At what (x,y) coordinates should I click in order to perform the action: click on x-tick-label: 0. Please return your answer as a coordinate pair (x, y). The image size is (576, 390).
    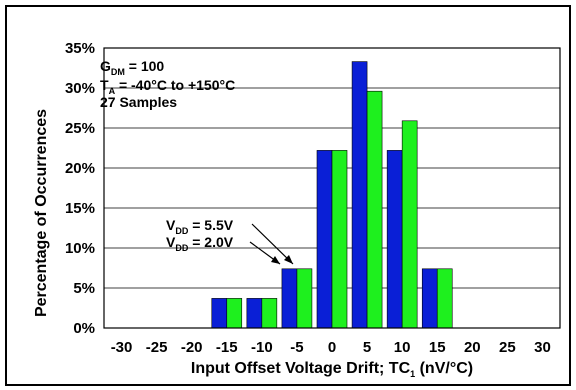
    Looking at the image, I should click on (332, 347).